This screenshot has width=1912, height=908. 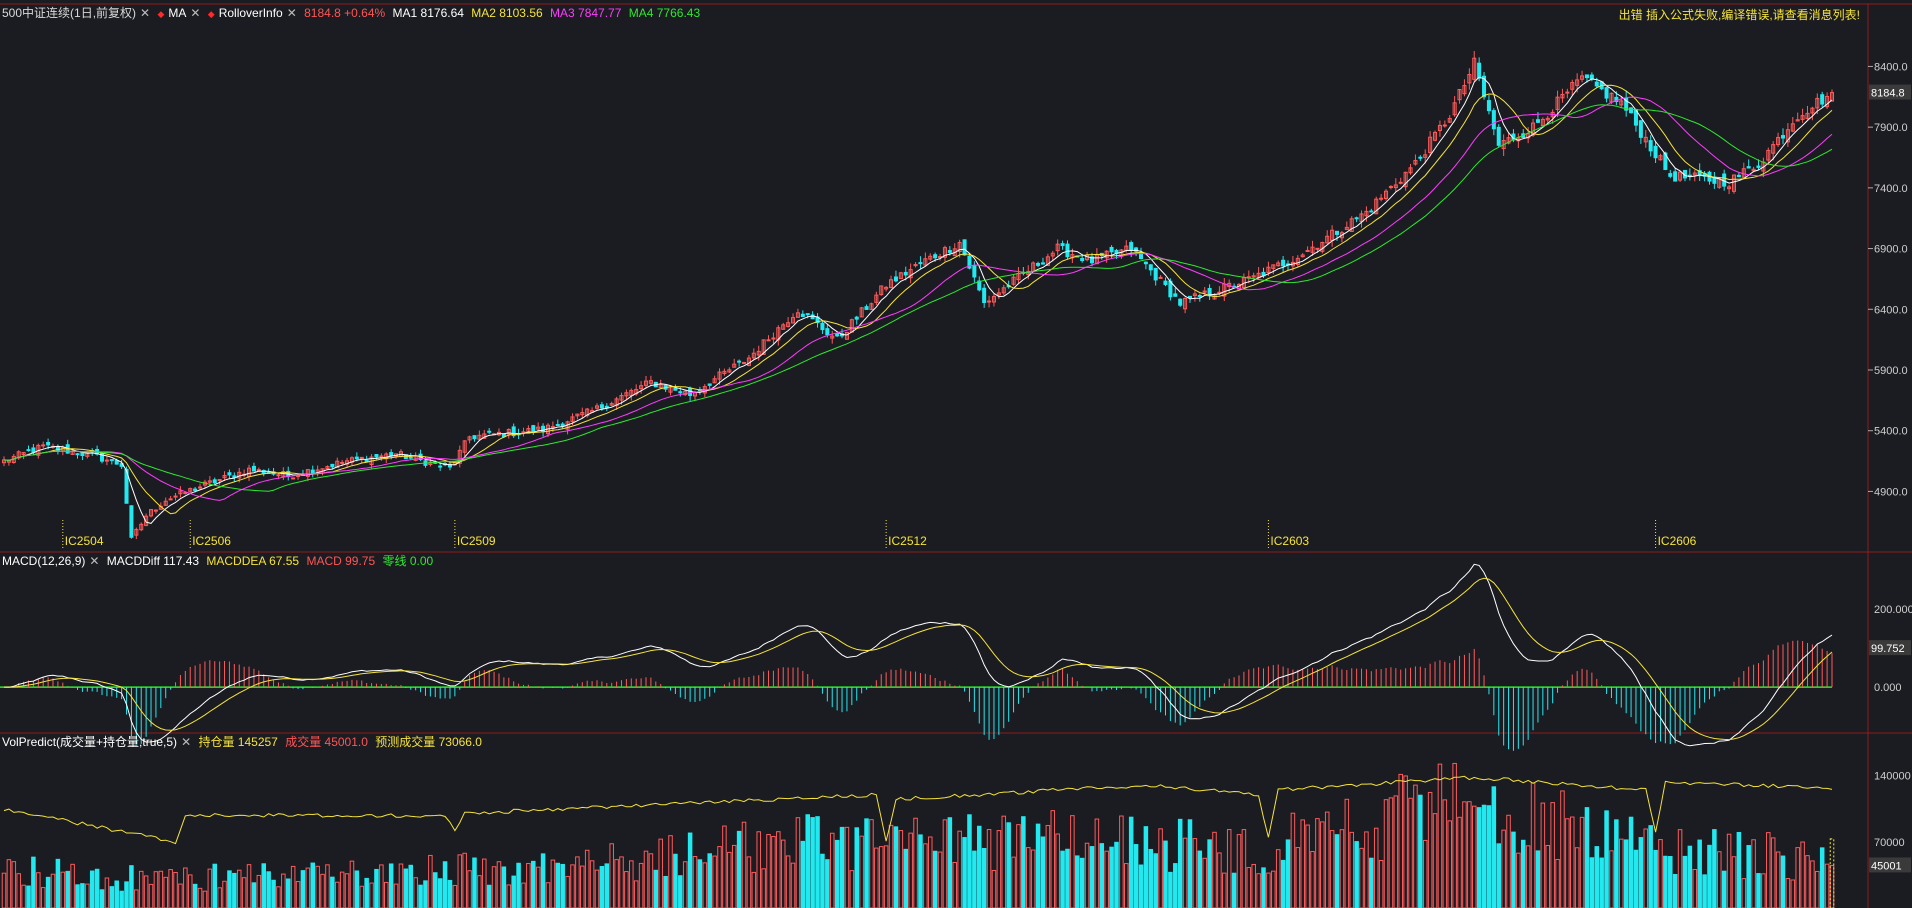 What do you see at coordinates (94, 561) in the screenshot?
I see `close-macd-icon: ✕` at bounding box center [94, 561].